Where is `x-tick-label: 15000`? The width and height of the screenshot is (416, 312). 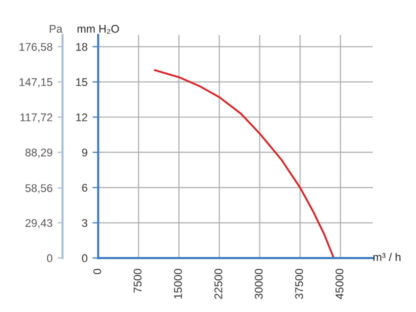
x-tick-label: 15000 is located at coordinates (178, 283).